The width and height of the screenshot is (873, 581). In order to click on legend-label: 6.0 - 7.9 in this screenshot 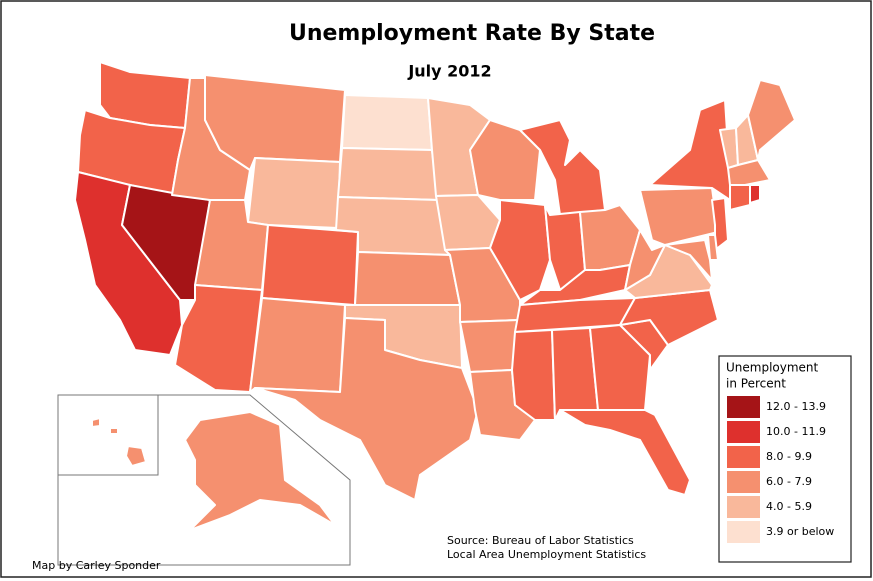, I will do `click(789, 481)`.